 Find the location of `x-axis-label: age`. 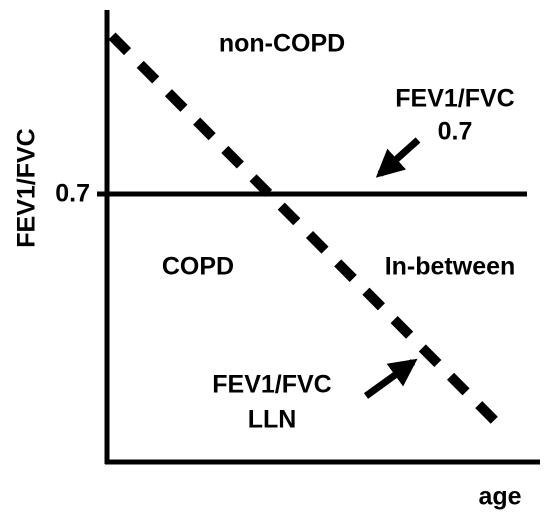

x-axis-label: age is located at coordinates (499, 497).